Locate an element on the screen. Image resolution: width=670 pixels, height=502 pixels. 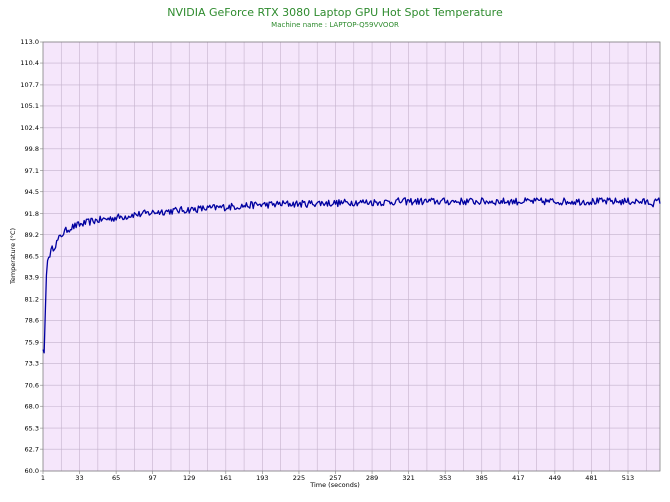
x-tick-label: 161 is located at coordinates (226, 478).